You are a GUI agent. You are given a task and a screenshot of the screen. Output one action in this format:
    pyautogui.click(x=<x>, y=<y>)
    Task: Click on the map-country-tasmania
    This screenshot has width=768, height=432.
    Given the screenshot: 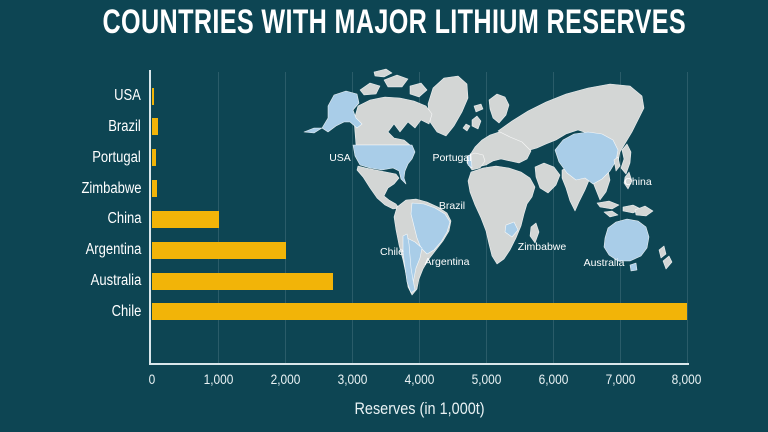 What is the action you would take?
    pyautogui.click(x=633, y=267)
    